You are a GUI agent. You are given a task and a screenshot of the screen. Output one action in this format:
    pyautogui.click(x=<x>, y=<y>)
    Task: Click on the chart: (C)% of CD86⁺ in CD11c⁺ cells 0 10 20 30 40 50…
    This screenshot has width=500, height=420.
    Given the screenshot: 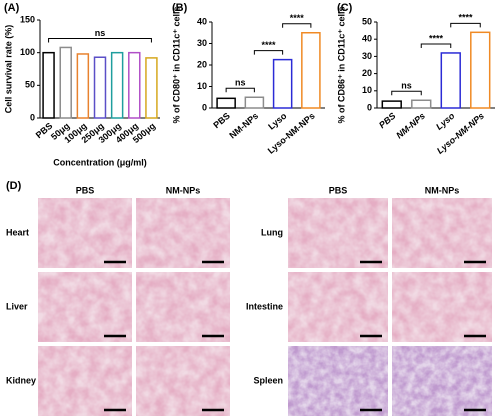 What is the action you would take?
    pyautogui.click(x=415, y=79)
    